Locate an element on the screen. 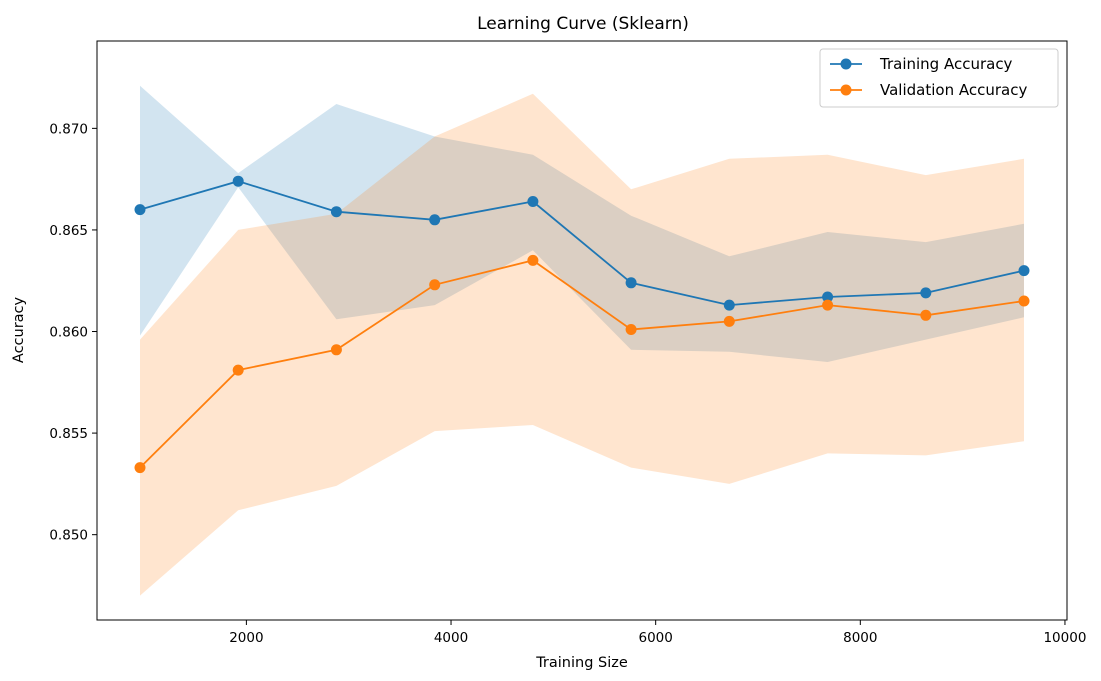 The height and width of the screenshot is (681, 1101). y-axis-ticks: 0.850 0.855 0.860 0.865 0.870 is located at coordinates (73, 332).